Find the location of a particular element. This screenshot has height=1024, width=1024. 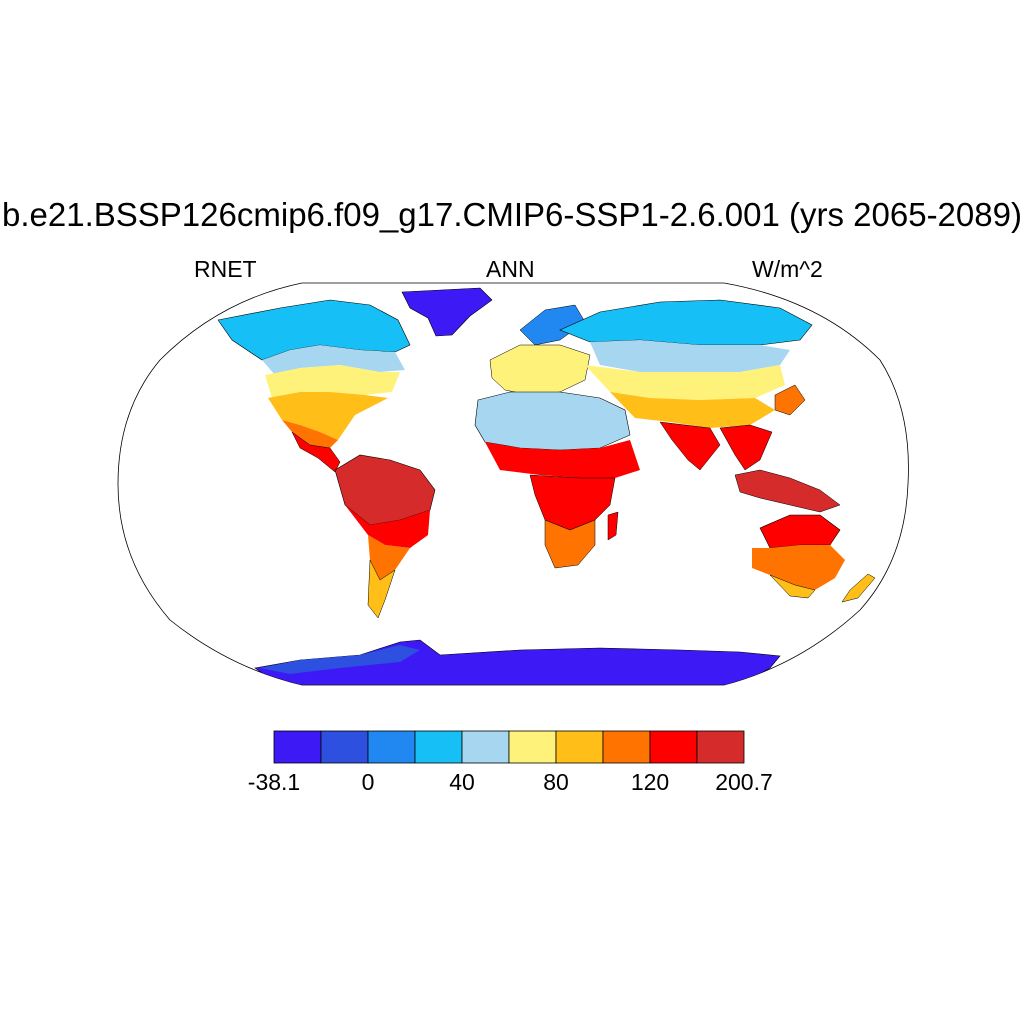

colorbar-tick-label: 40 is located at coordinates (462, 782).